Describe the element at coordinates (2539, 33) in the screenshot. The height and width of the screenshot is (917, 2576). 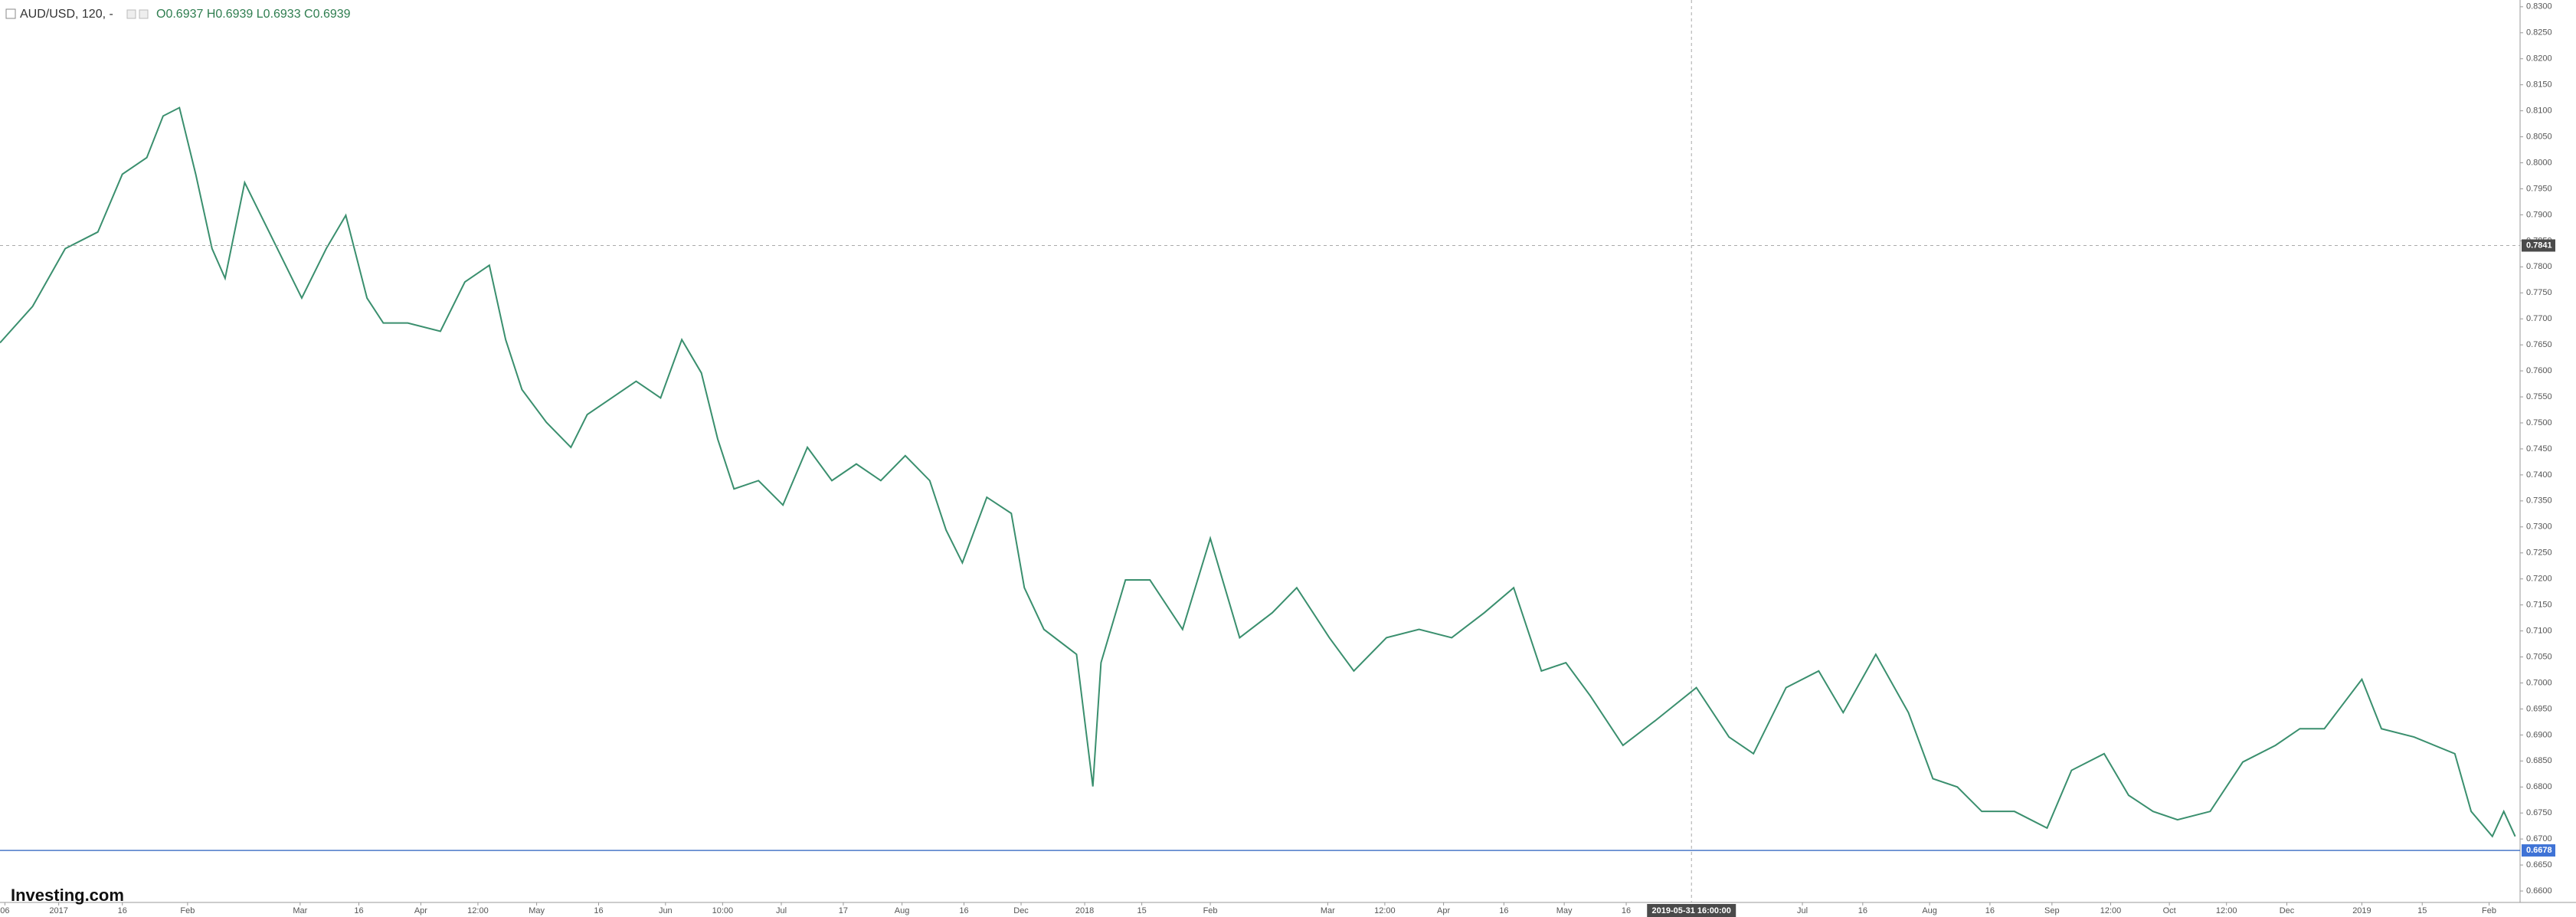
I see `y-tick-label: 0.8250` at that location.